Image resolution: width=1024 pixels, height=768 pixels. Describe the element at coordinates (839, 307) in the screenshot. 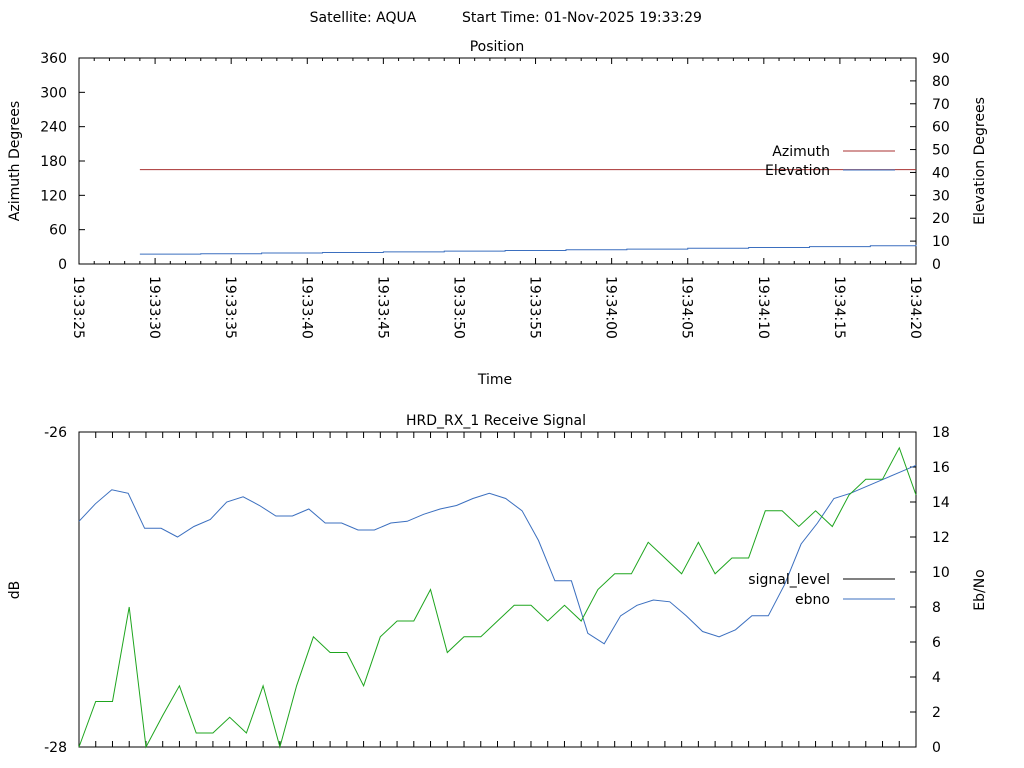

I see `x-tick-label: 19:34:15` at that location.